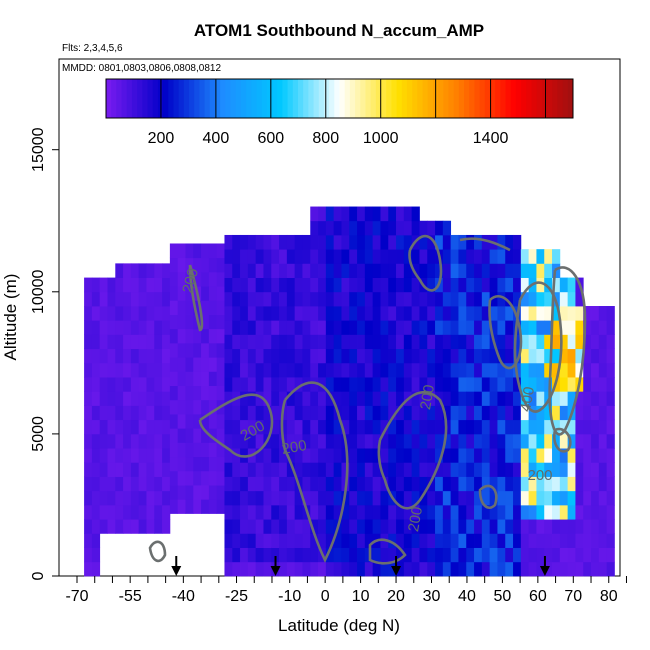 This screenshot has width=650, height=650. I want to click on flight-profile-arrow, so click(275, 566).